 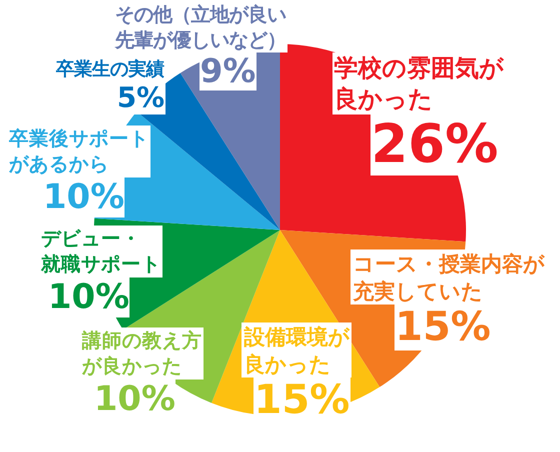 I want to click on data-label: 5%, so click(x=141, y=97).